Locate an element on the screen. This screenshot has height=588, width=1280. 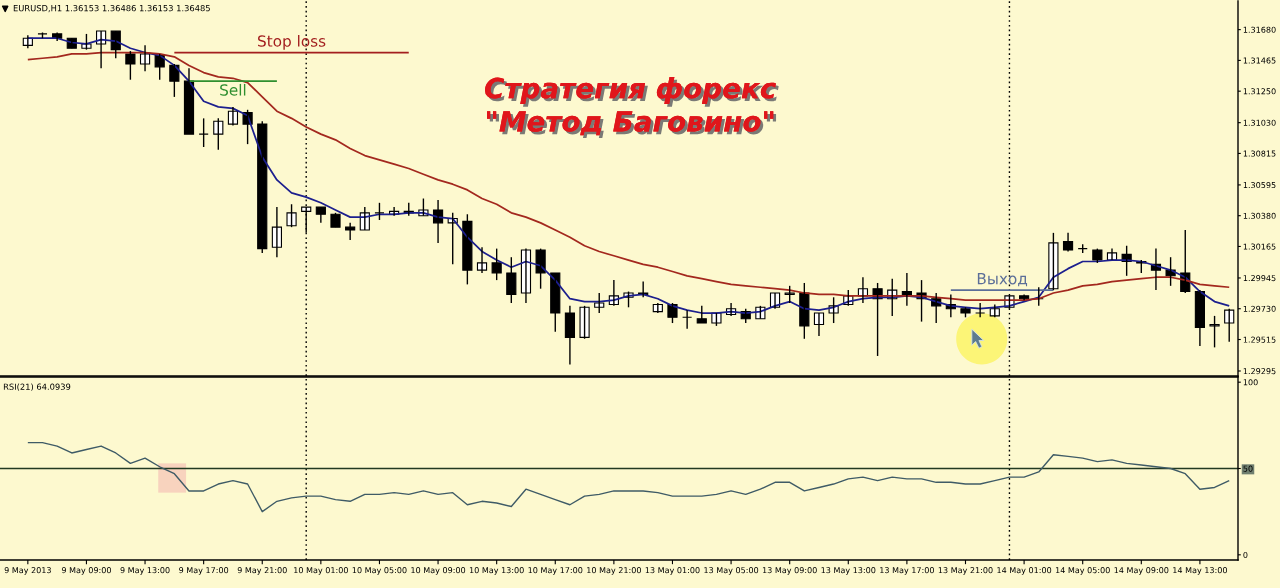
text: Стратегия форекс "Метод Баговино" is located at coordinates (632, 108).